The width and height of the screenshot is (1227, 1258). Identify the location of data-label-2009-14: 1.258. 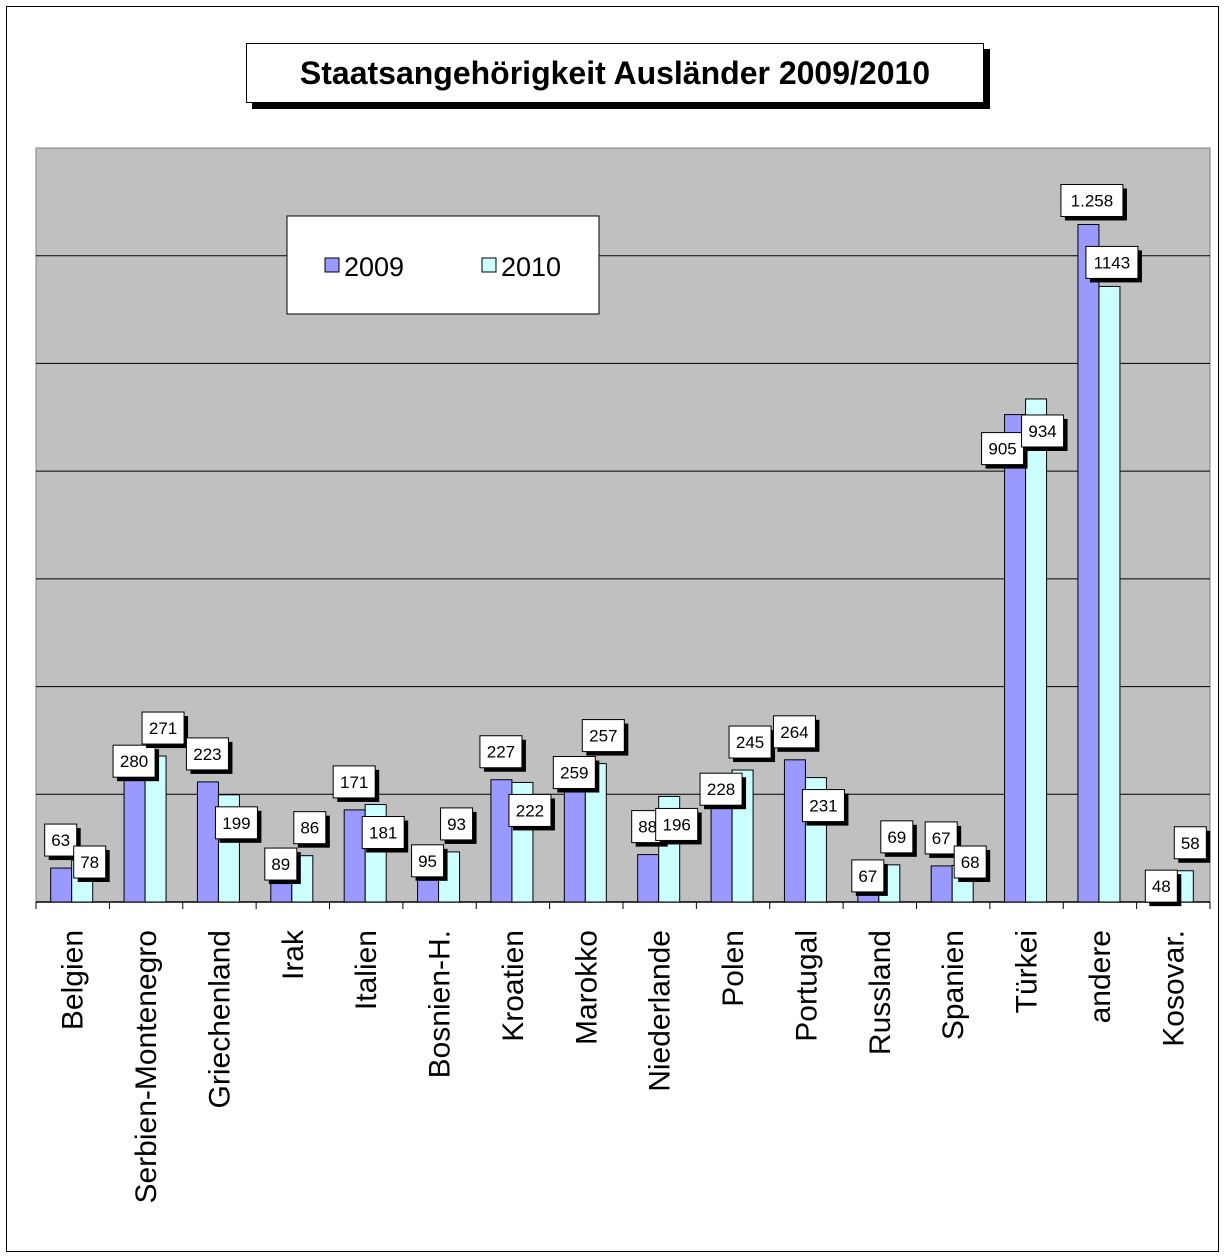
(1093, 202).